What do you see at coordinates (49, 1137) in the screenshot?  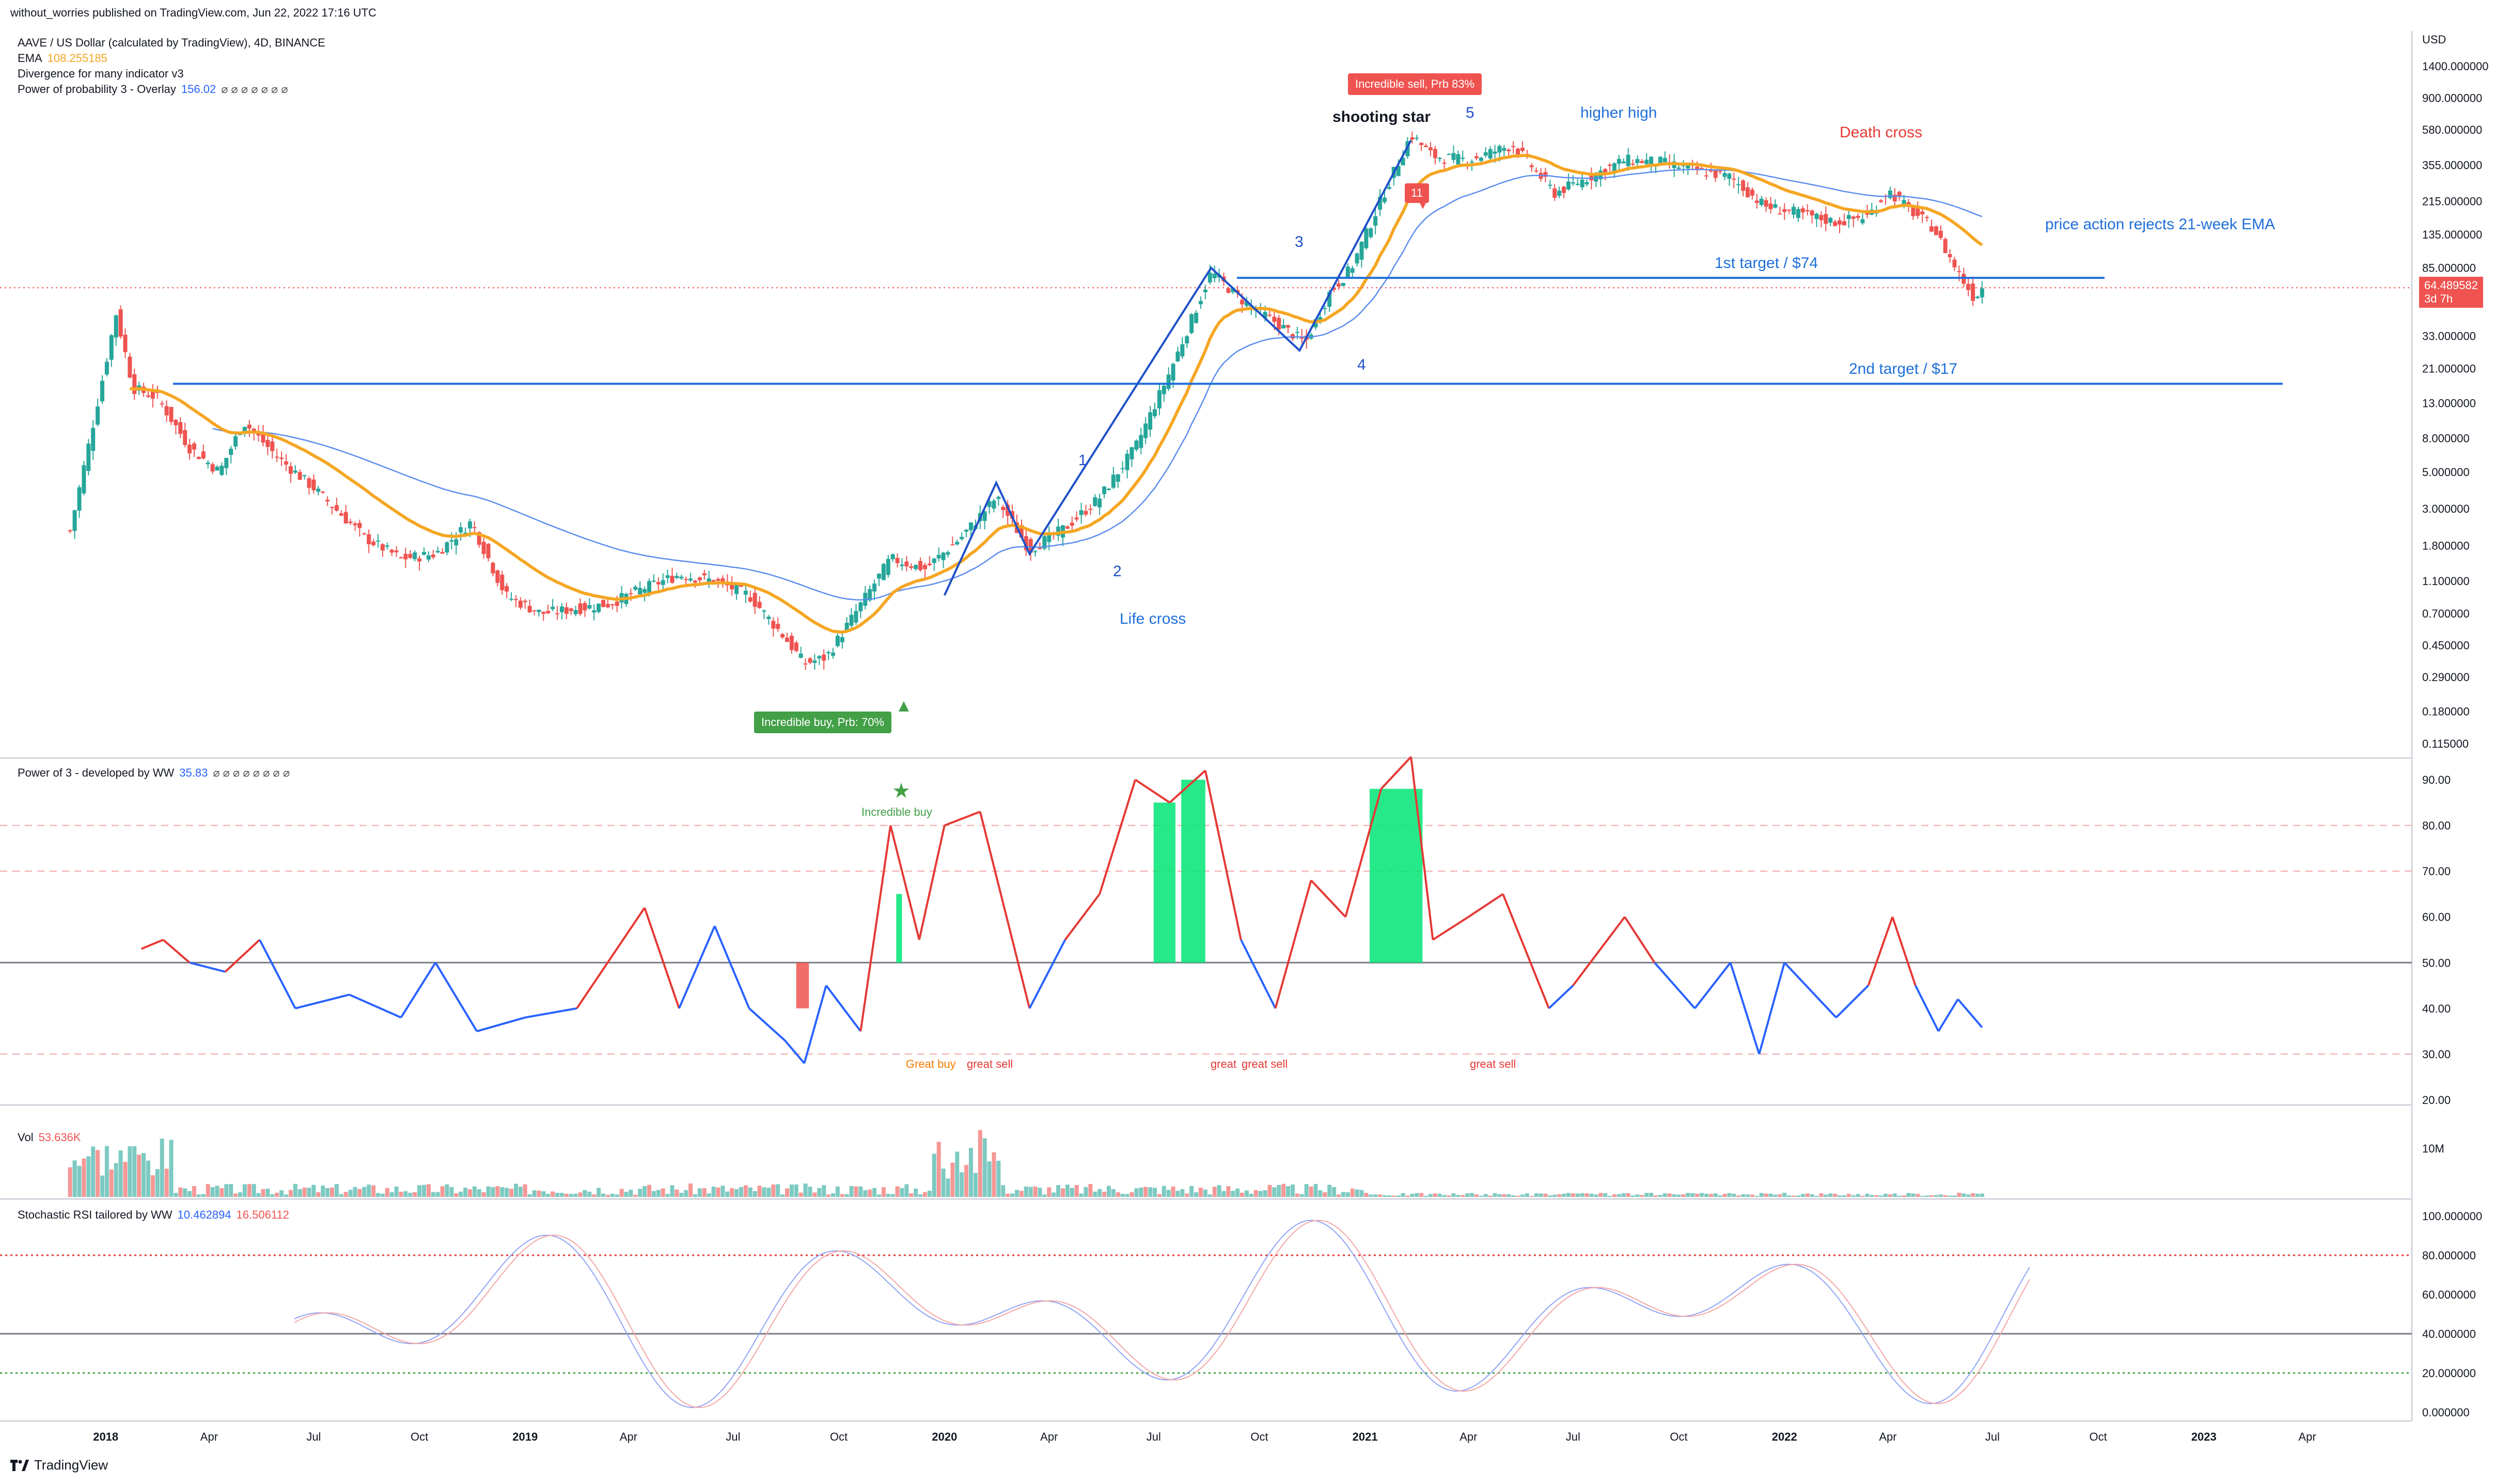 I see `volume-legend: Vol 53.636K` at bounding box center [49, 1137].